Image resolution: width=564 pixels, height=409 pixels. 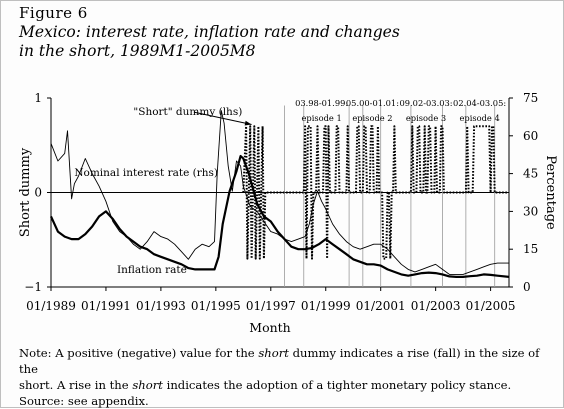 I want to click on label-nominal-interest-rate: Nominal interest rate (rhs), so click(x=146, y=173).